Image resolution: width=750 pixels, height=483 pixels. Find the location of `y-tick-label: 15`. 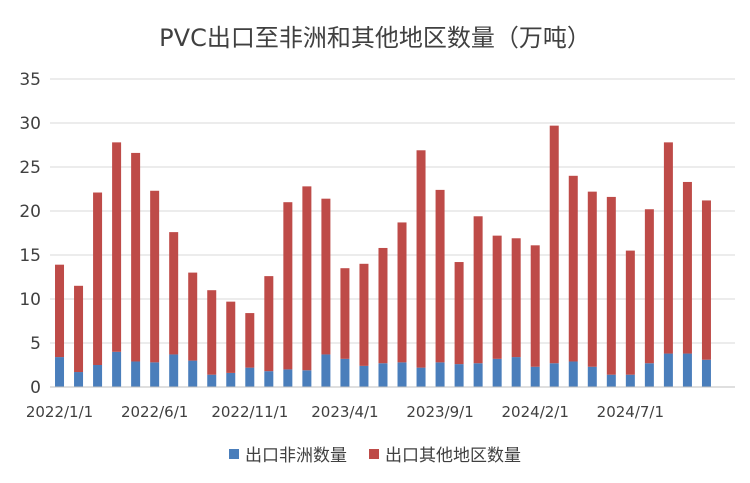

y-tick-label: 15 is located at coordinates (30, 256).